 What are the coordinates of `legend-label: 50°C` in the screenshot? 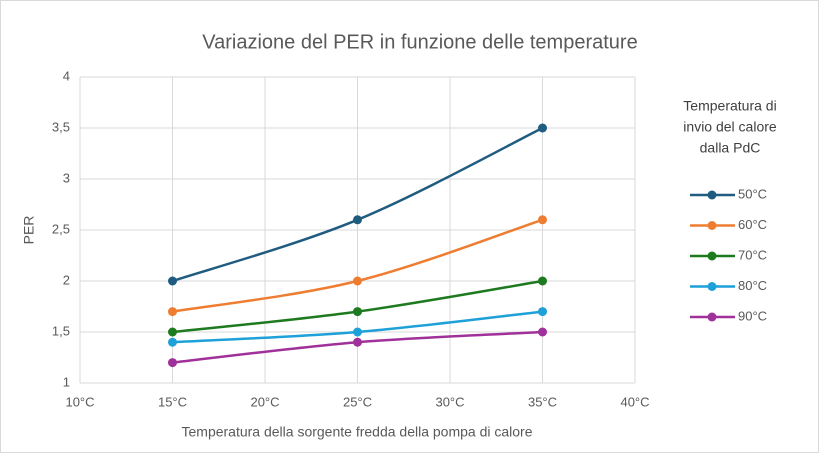 It's located at (752, 193).